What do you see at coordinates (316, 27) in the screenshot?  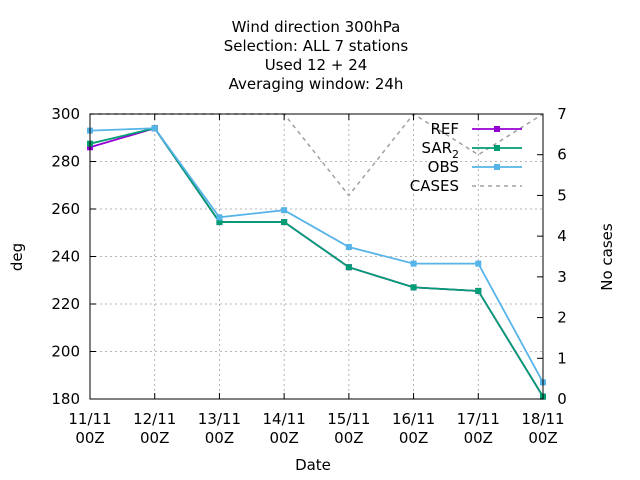 I see `title-line: Wind direction 300hPa` at bounding box center [316, 27].